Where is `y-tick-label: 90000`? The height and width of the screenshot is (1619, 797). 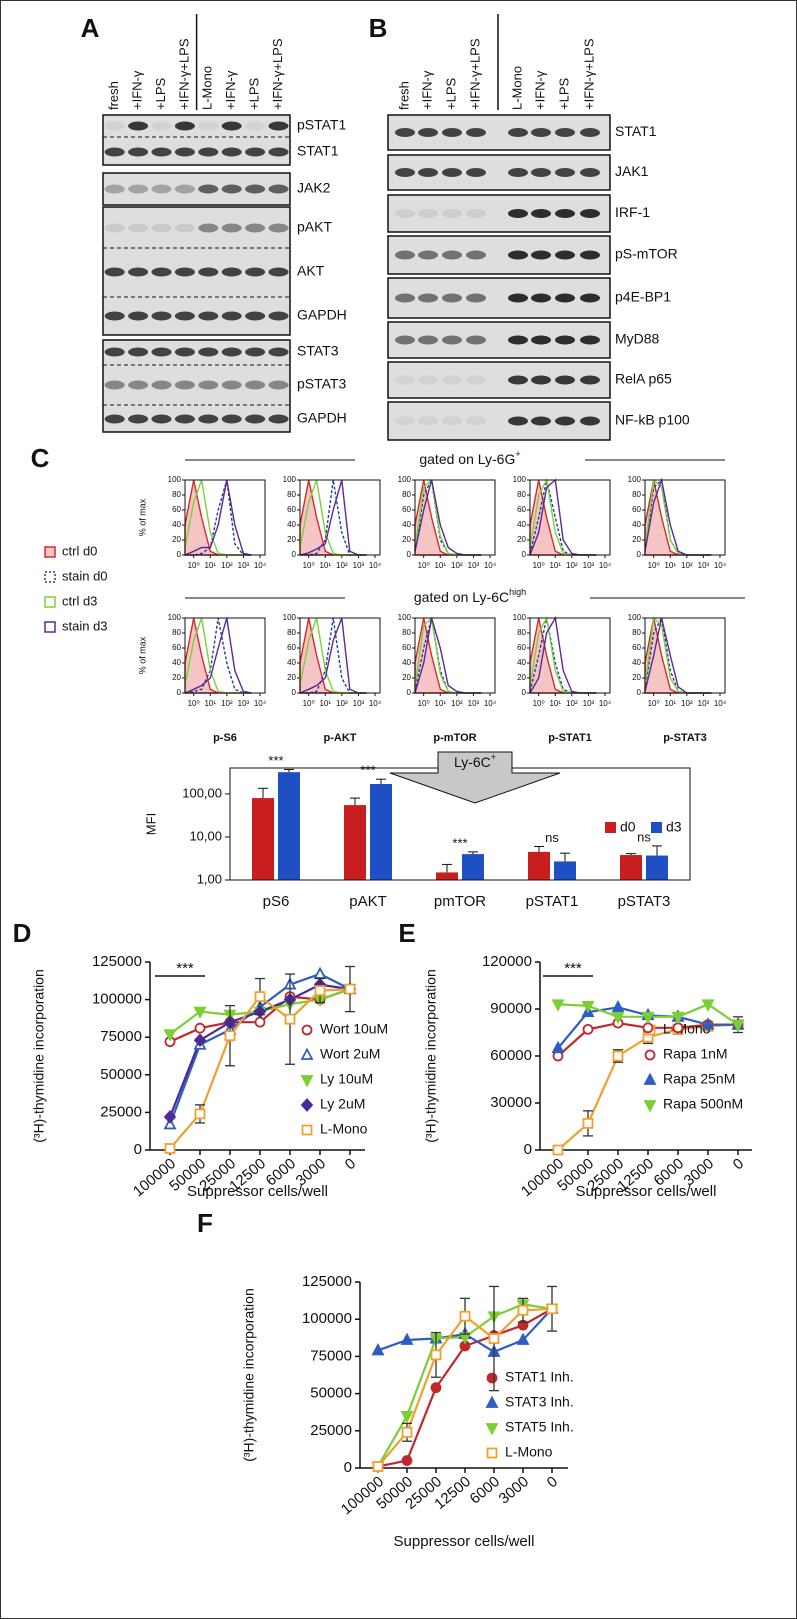
y-tick-label: 90000 is located at coordinates (511, 1008).